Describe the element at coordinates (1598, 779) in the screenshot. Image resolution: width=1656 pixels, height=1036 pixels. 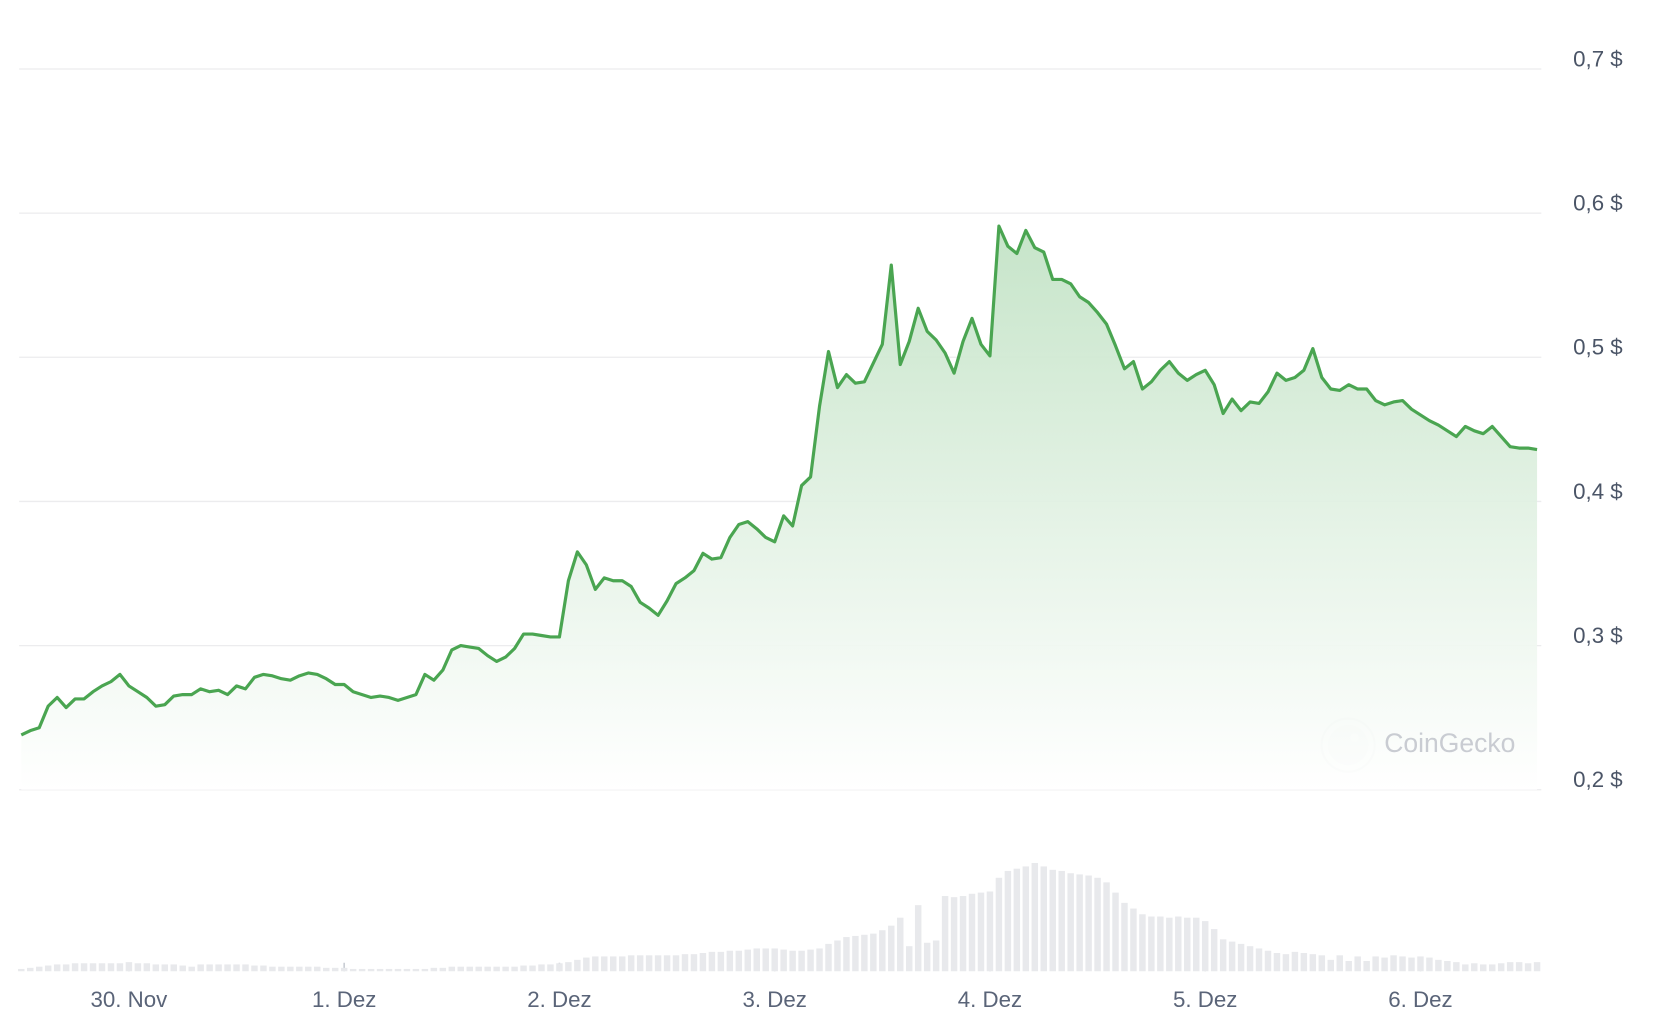
I see `y-tick-label: 0,2 $` at that location.